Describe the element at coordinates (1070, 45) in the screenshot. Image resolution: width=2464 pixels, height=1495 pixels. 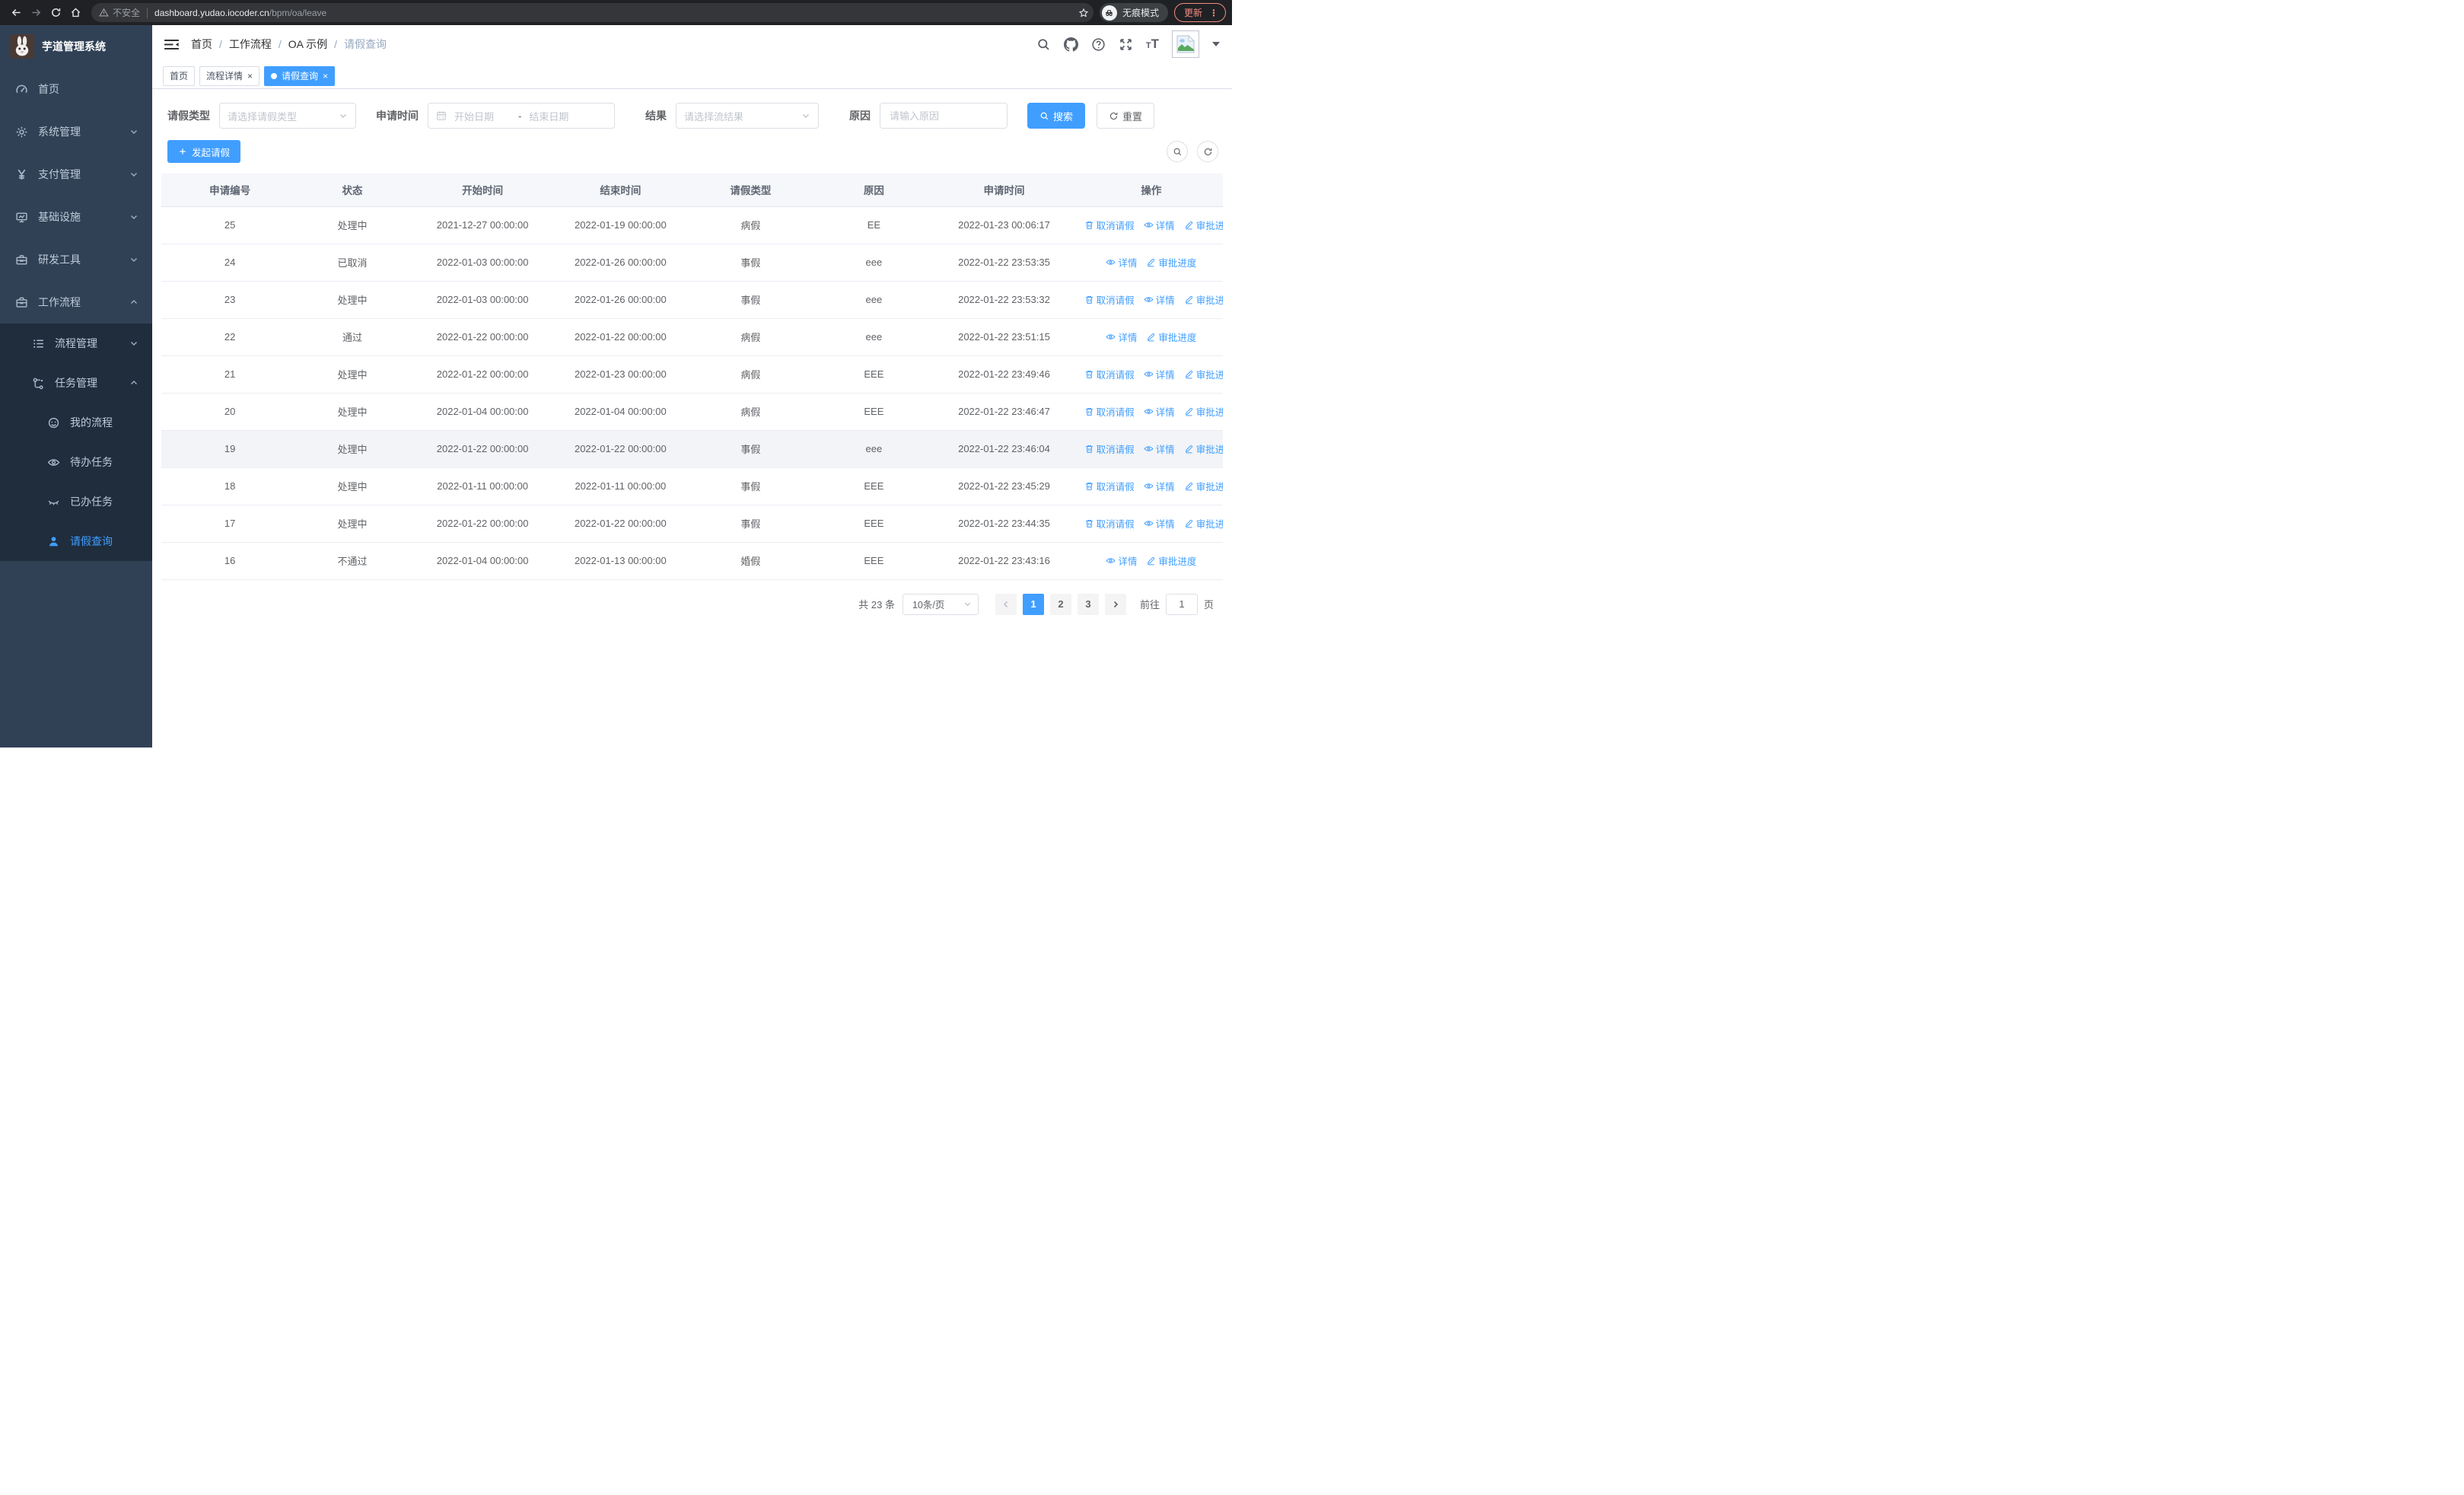
I see `github-icon` at that location.